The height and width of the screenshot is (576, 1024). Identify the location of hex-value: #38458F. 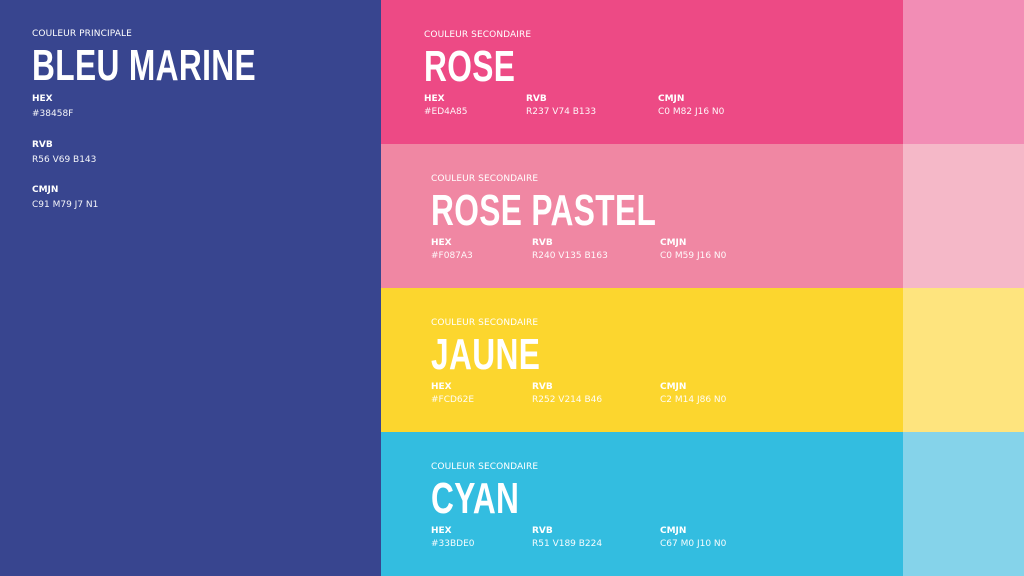
(53, 114).